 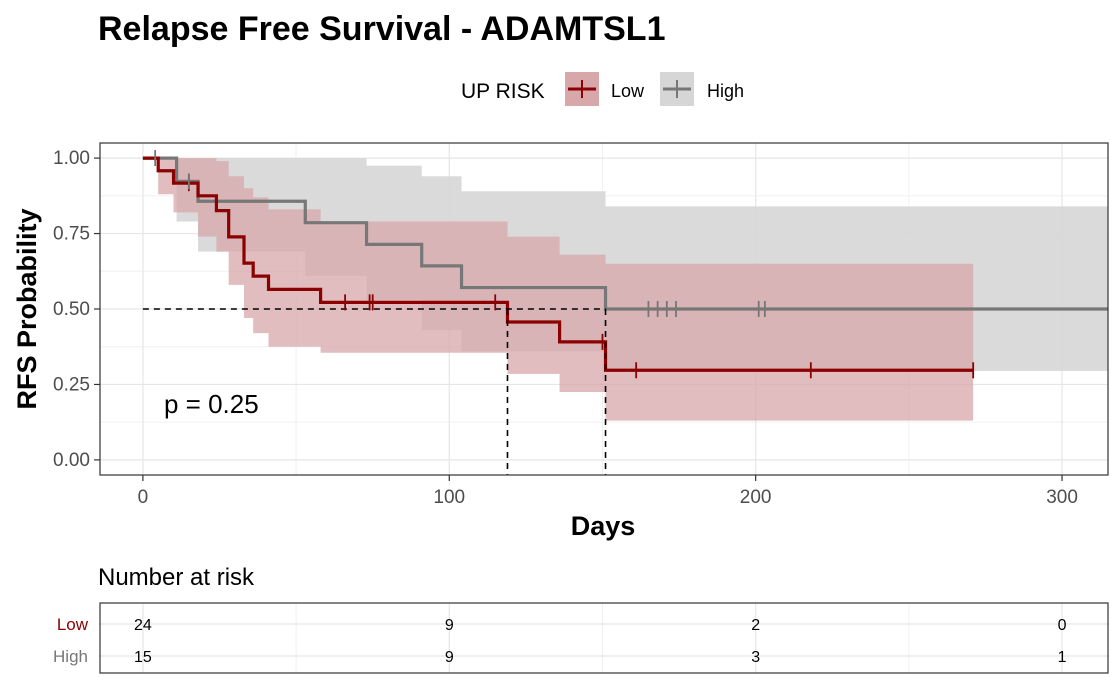 What do you see at coordinates (449, 497) in the screenshot?
I see `x-tick-label: 100` at bounding box center [449, 497].